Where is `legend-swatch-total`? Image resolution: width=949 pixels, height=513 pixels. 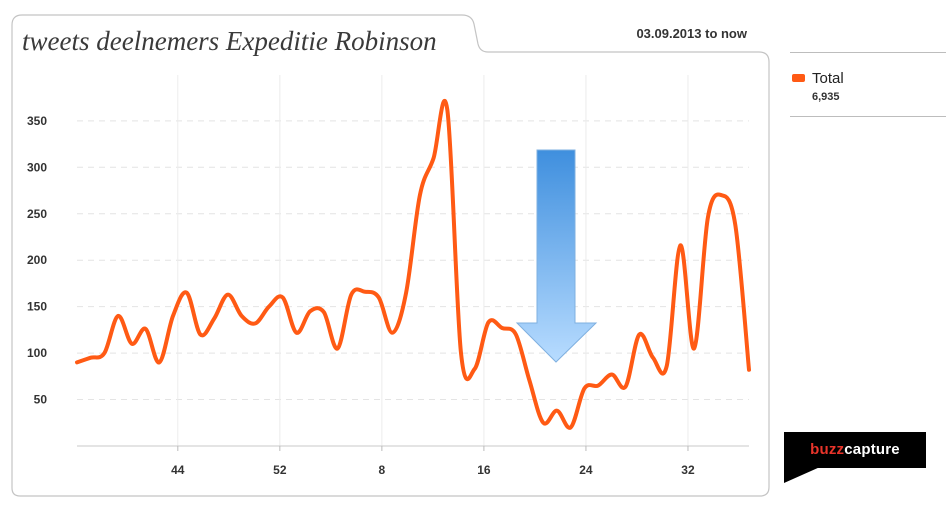 legend-swatch-total is located at coordinates (798, 78).